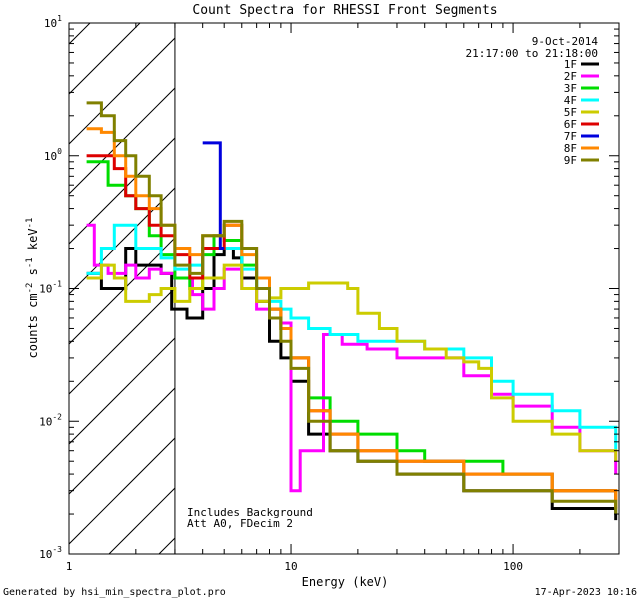 This screenshot has width=640, height=600. What do you see at coordinates (53, 155) in the screenshot?
I see `y-tick-label: 10⁰` at bounding box center [53, 155].